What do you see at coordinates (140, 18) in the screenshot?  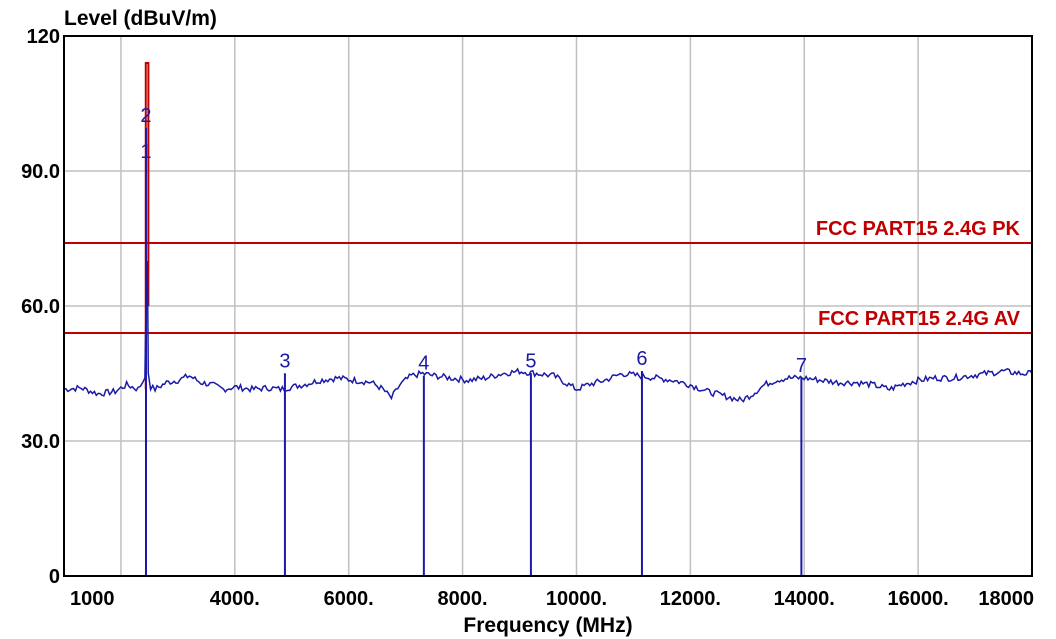 I see `y-axis-label: Level (dBuV/m)` at bounding box center [140, 18].